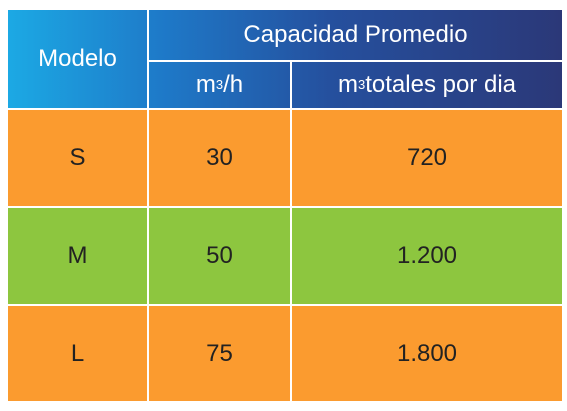 This screenshot has height=411, width=567. What do you see at coordinates (219, 84) in the screenshot?
I see `header-hourly-unit: m 3/h` at bounding box center [219, 84].